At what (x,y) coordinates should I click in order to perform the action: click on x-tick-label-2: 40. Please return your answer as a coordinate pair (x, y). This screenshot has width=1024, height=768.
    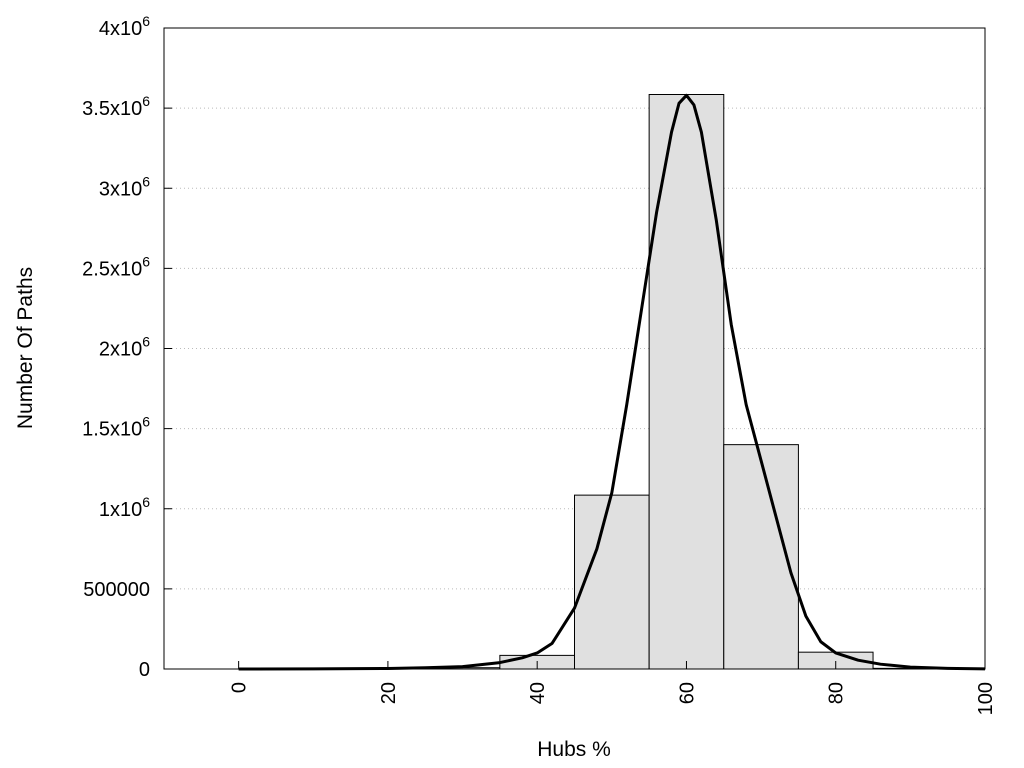
    Looking at the image, I should click on (538, 693).